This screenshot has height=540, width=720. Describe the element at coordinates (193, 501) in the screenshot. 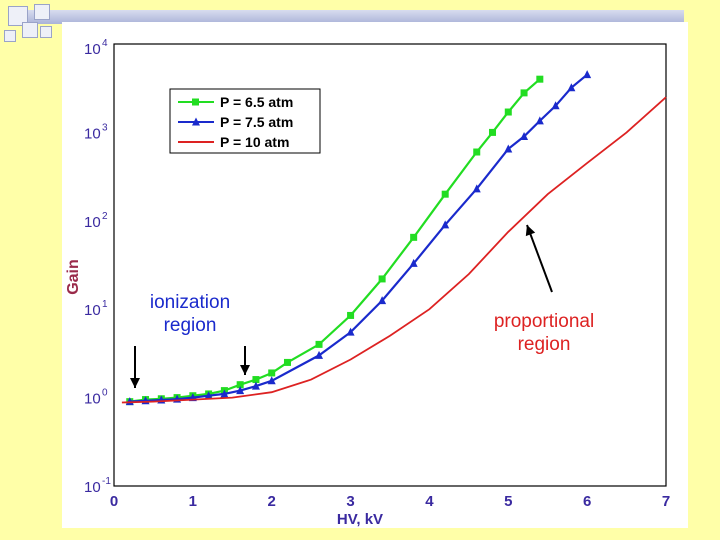

I see `x-tick-label: 1` at that location.